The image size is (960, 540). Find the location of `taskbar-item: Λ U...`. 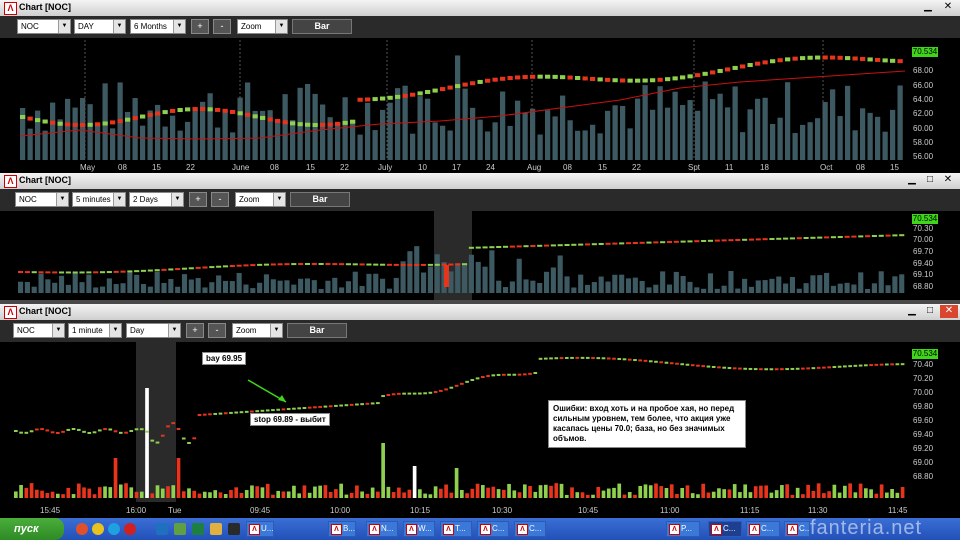

taskbar-item: Λ U... is located at coordinates (260, 529).